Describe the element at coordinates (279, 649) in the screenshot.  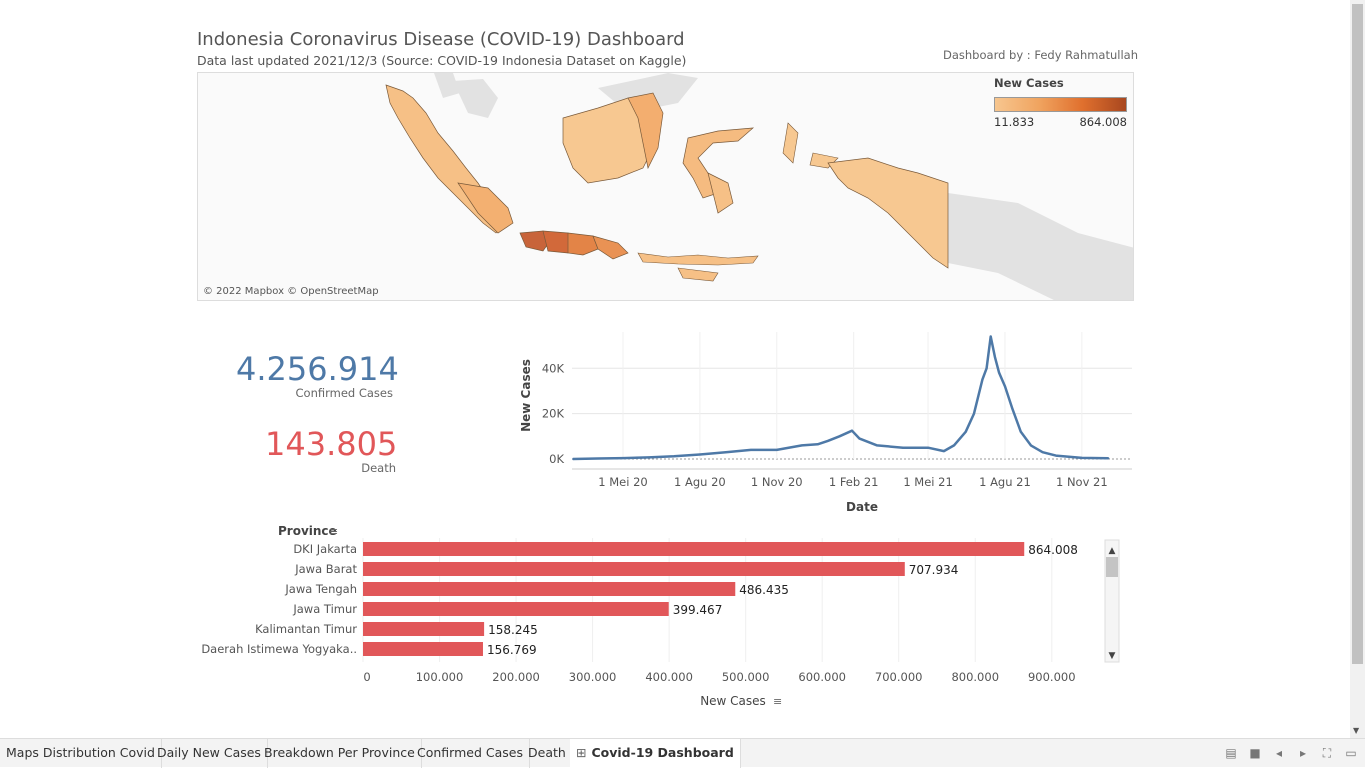
I see `province-label: Daerah Istimewa Yogyaka..` at that location.